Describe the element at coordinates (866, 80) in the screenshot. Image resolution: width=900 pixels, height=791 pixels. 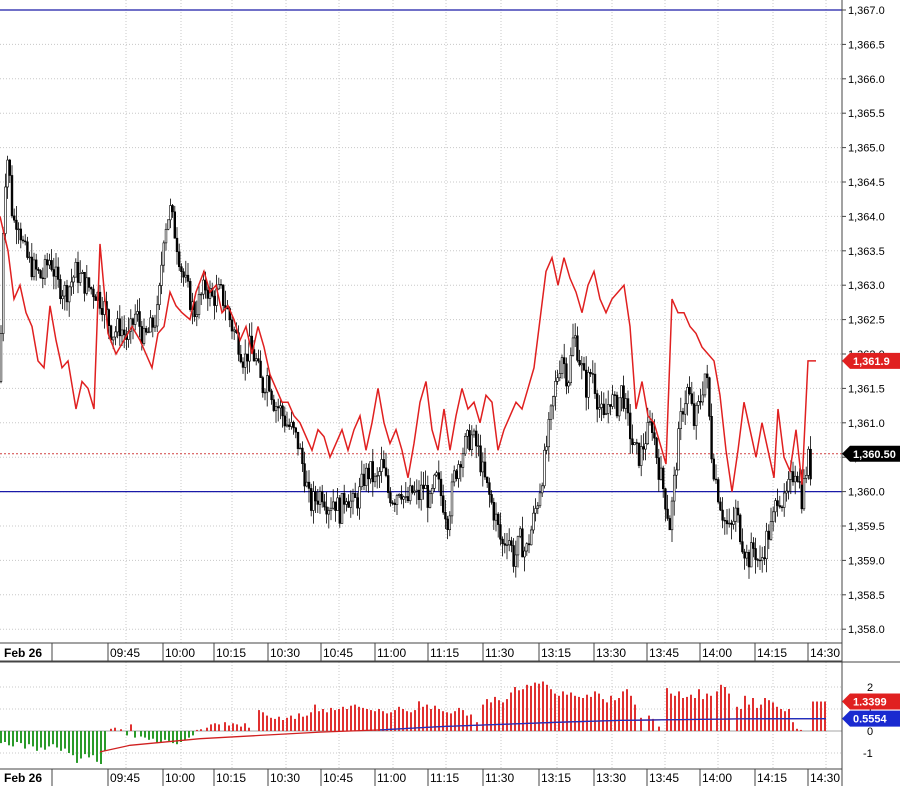
I see `price-tick-label: 1,366.0` at that location.